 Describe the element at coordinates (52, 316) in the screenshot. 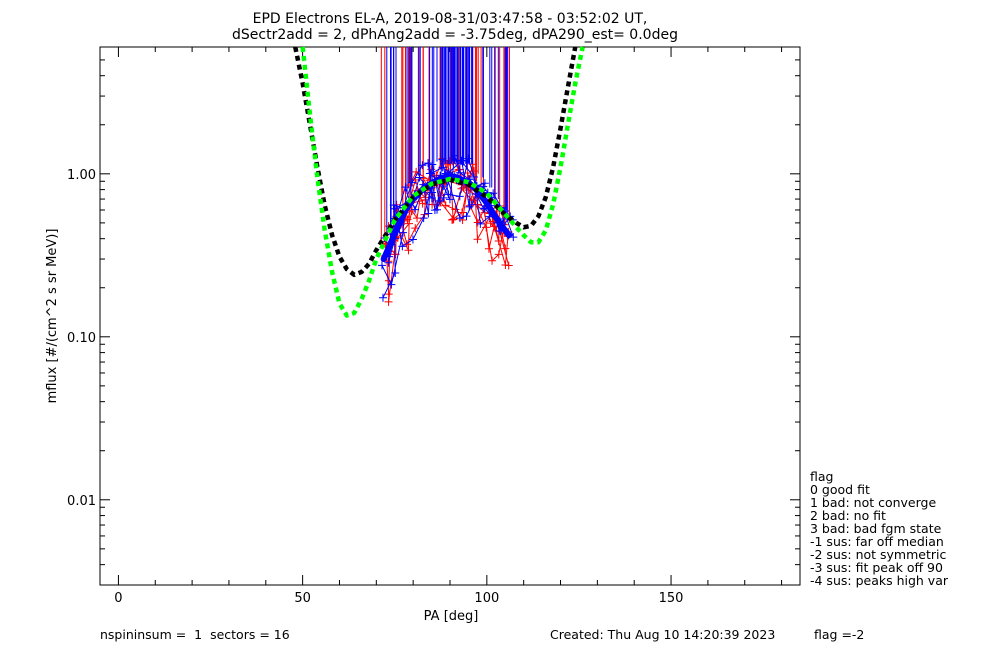

I see `y-axis-label: mflux [#/(cm^2 s sr MeV)]` at that location.